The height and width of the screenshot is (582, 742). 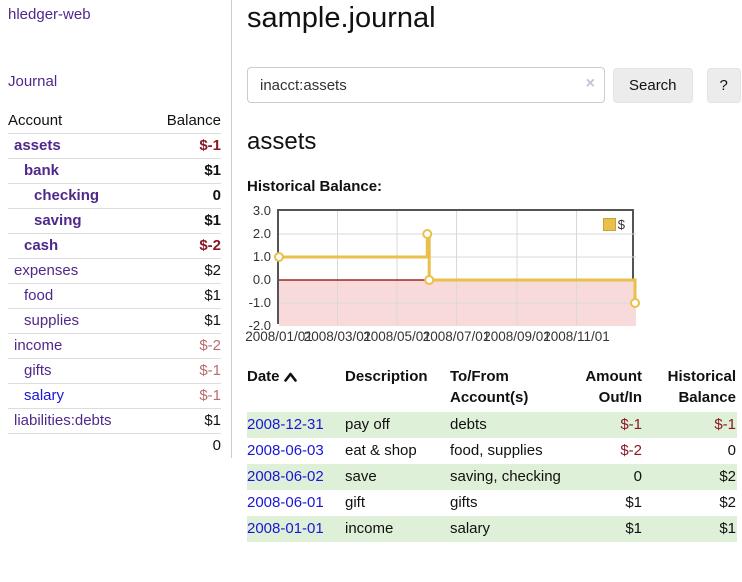 What do you see at coordinates (285, 476) in the screenshot?
I see `transaction-date-link: 2008-06-02` at bounding box center [285, 476].